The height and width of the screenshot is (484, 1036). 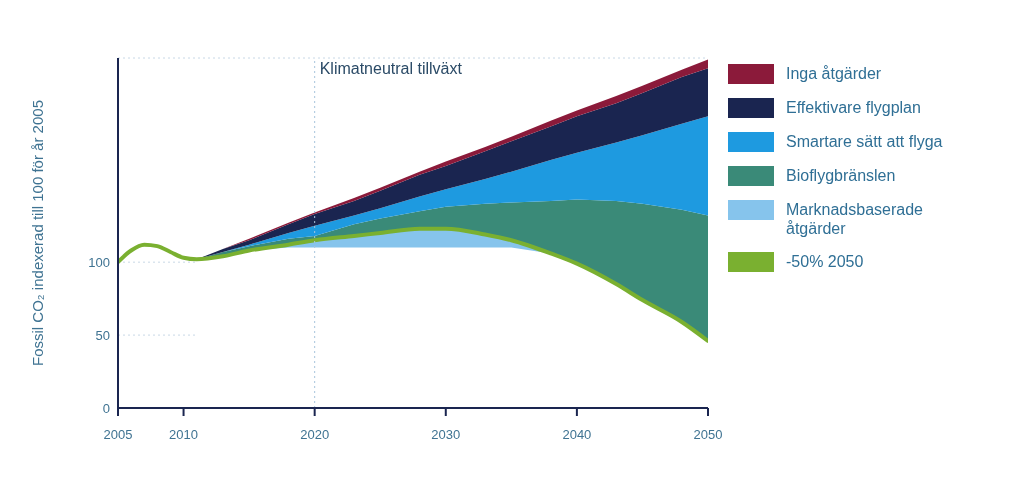 I want to click on ref-line-label: Klimatneutral tillväxt, so click(x=391, y=69).